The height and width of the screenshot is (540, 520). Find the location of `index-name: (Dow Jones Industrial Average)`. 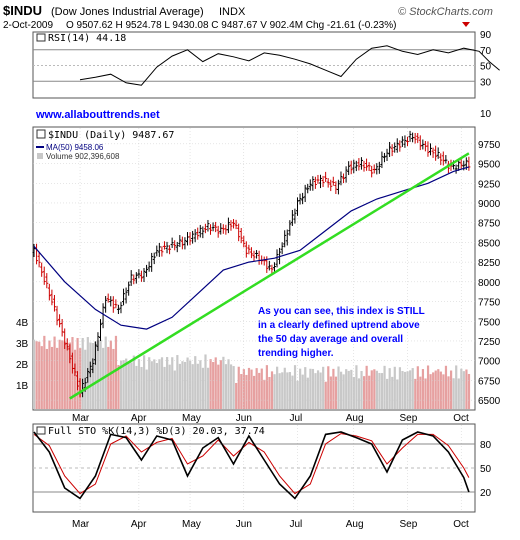

index-name: (Dow Jones Industrial Average) is located at coordinates (127, 12).